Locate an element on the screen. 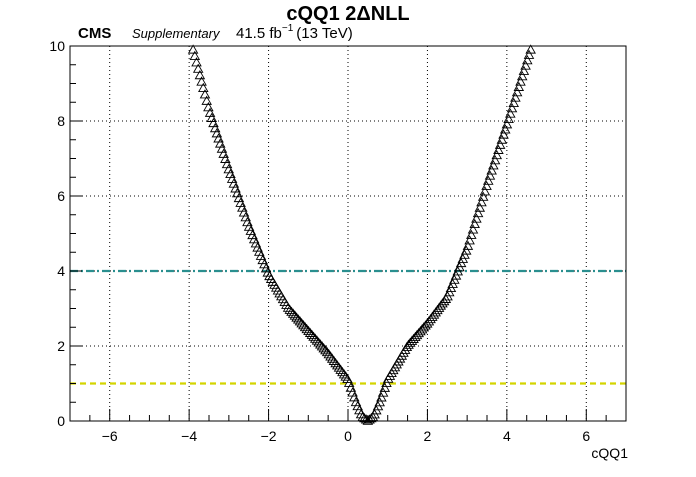 This screenshot has width=696, height=477. supplementary-label: Supplementary is located at coordinates (176, 33).